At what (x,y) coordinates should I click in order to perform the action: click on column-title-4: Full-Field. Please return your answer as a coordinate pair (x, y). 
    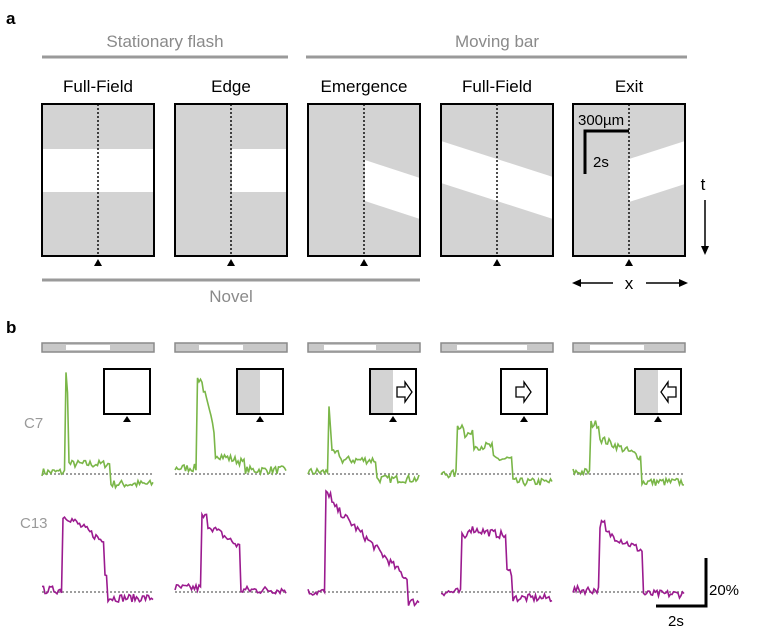
    Looking at the image, I should click on (497, 86).